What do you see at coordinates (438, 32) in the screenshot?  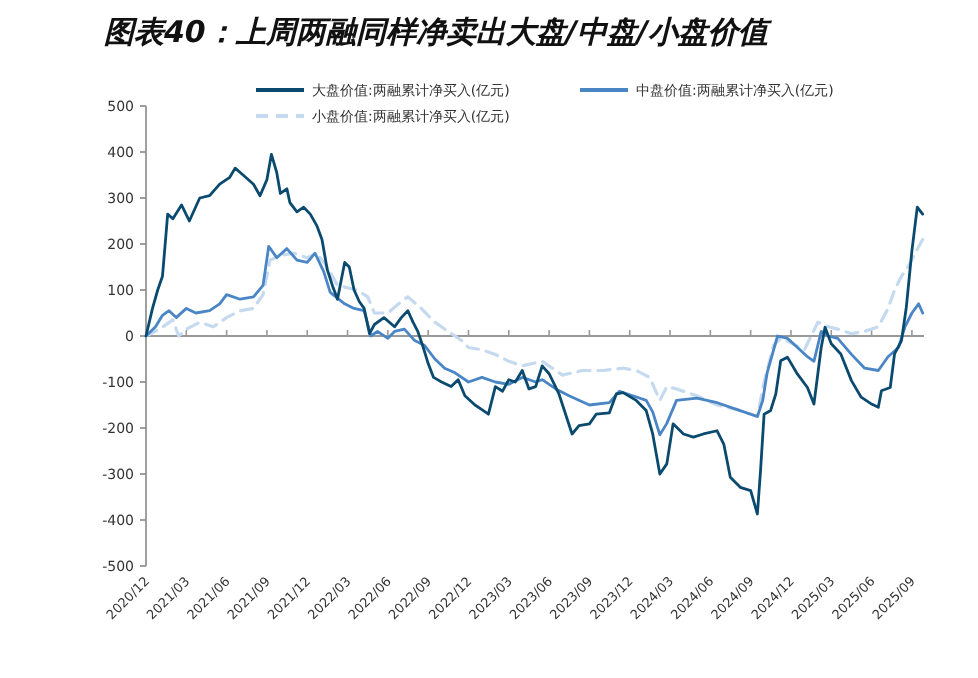 I see `chart-title: 图表40：上周两融同样净卖出大盘/中盘/小盘价值` at bounding box center [438, 32].